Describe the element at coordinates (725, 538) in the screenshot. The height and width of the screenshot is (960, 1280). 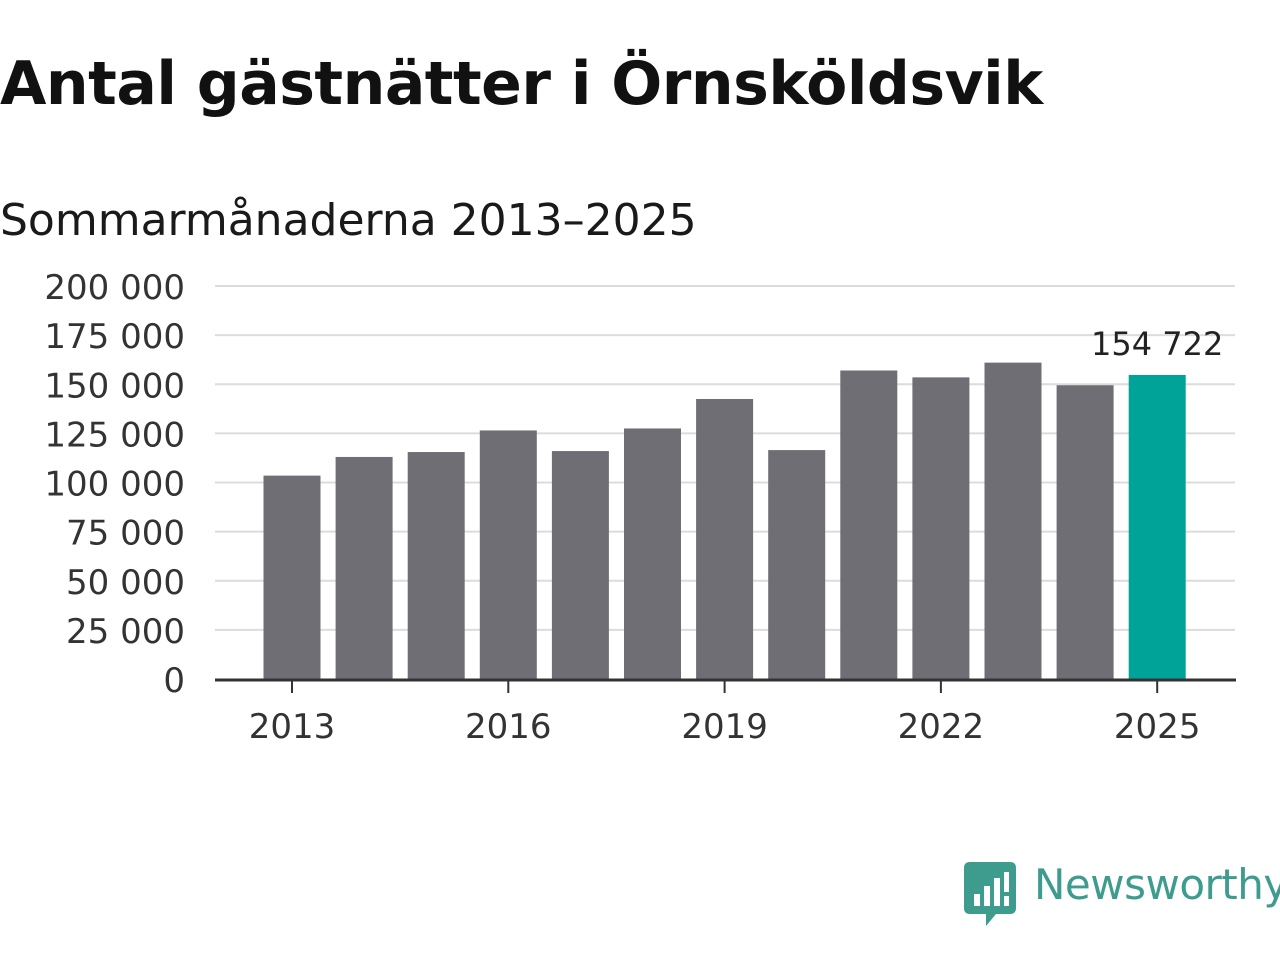
I see `bar-2019` at that location.